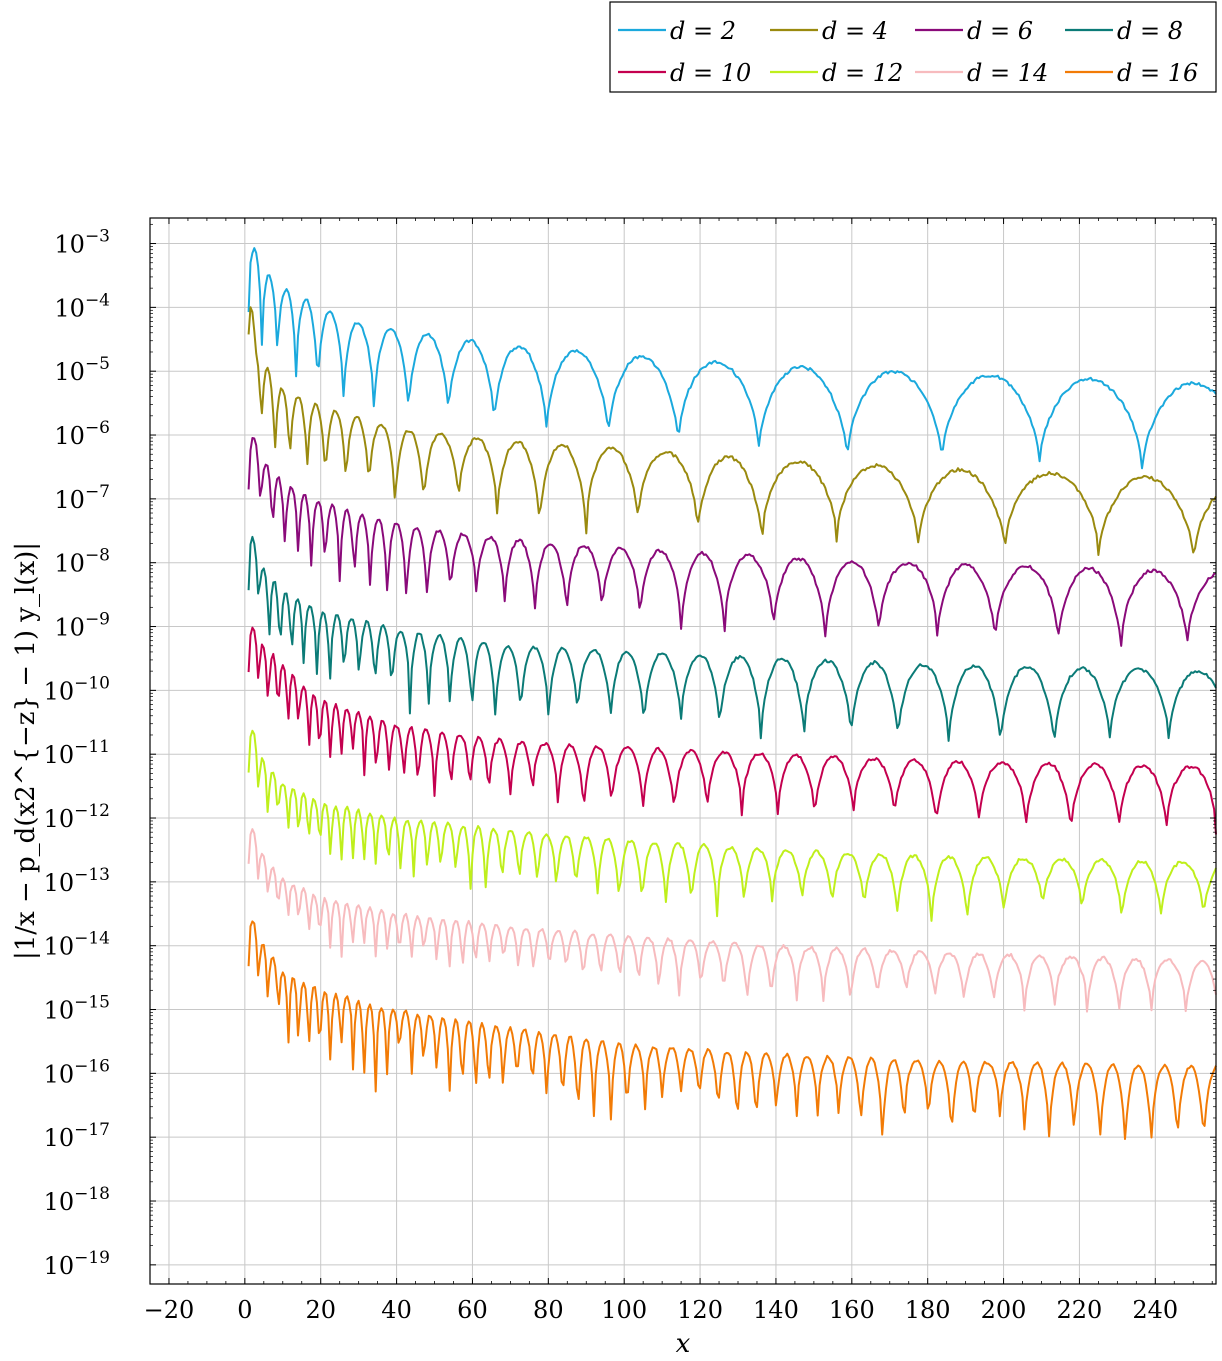 This screenshot has width=1222, height=1361. What do you see at coordinates (97, 428) in the screenshot?
I see `y-tick-exponent: −6` at bounding box center [97, 428].